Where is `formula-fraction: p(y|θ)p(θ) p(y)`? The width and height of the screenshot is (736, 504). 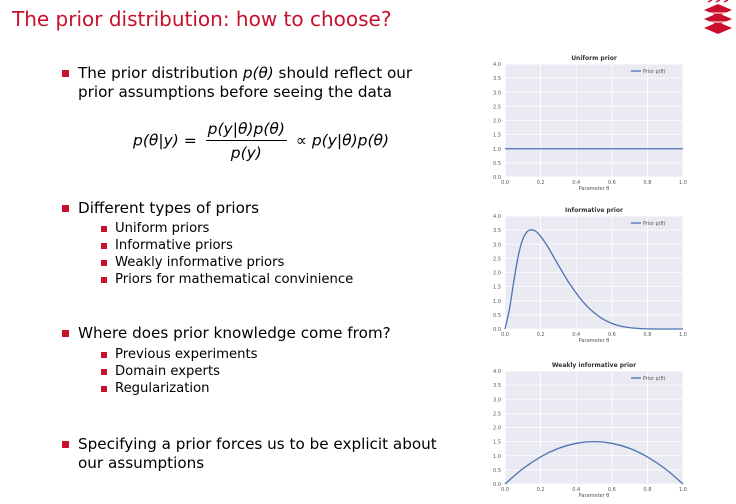
formula-fraction: p(y|θ)p(θ) p(y) is located at coordinates (246, 141).